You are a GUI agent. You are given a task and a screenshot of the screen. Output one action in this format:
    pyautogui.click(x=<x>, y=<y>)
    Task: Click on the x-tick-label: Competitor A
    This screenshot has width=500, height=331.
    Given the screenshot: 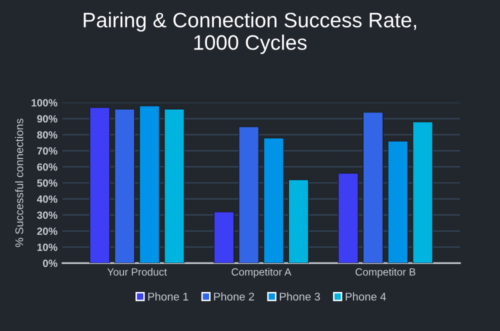 What is the action you would take?
    pyautogui.click(x=262, y=273)
    